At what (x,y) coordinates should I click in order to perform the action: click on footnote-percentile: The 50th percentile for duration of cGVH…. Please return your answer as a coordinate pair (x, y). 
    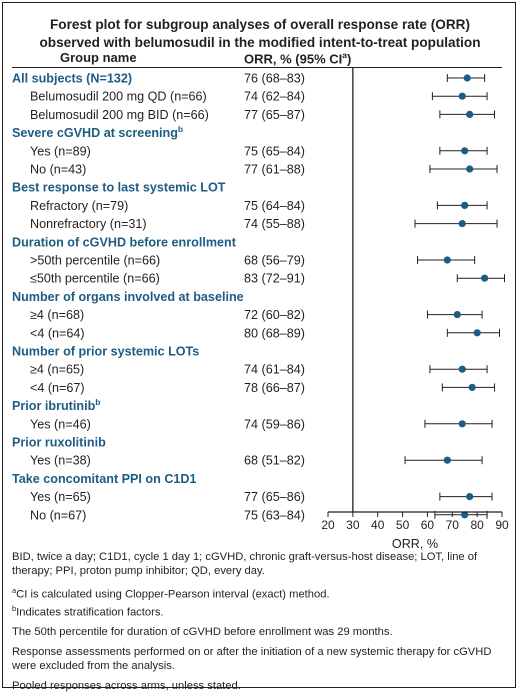
    Looking at the image, I should click on (202, 632).